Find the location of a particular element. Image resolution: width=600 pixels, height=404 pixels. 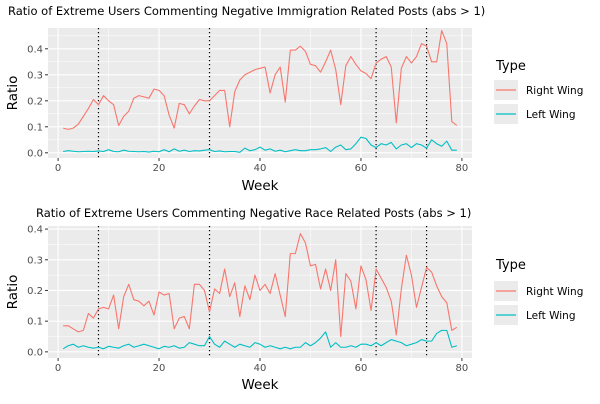

immigration-y-axis: 0.0 0.1 0.2 0.3 0.4 is located at coordinates (37, 101).